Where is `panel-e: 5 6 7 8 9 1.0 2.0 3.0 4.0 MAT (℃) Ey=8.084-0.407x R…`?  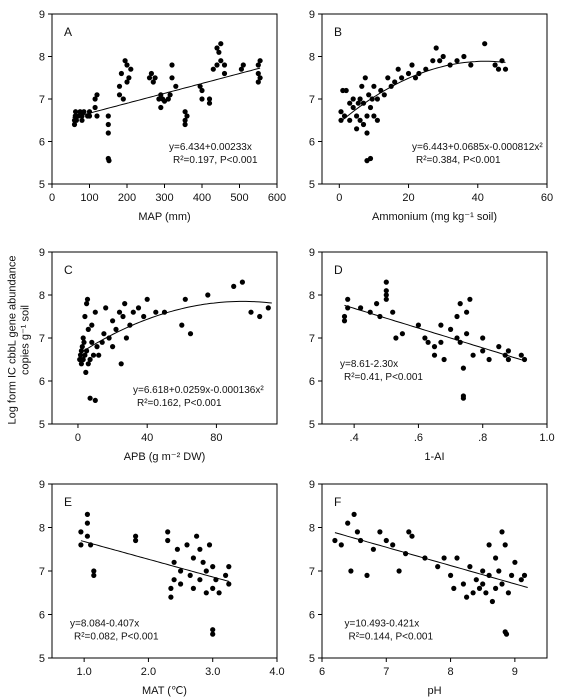
panel-e: 5 6 7 8 9 1.0 2.0 3.0 4.0 MAT (℃) Ey=8.084-0.407x R… is located at coordinates (162, 588).